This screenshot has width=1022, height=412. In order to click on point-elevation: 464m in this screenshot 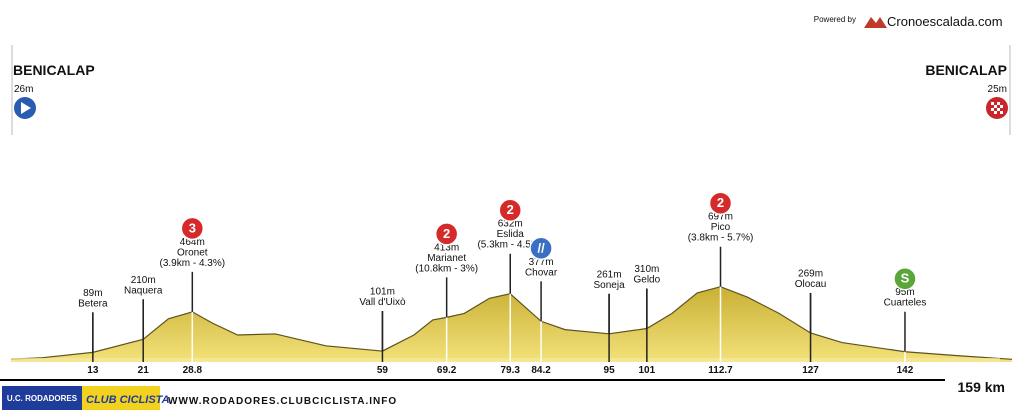, I will do `click(192, 242)`.